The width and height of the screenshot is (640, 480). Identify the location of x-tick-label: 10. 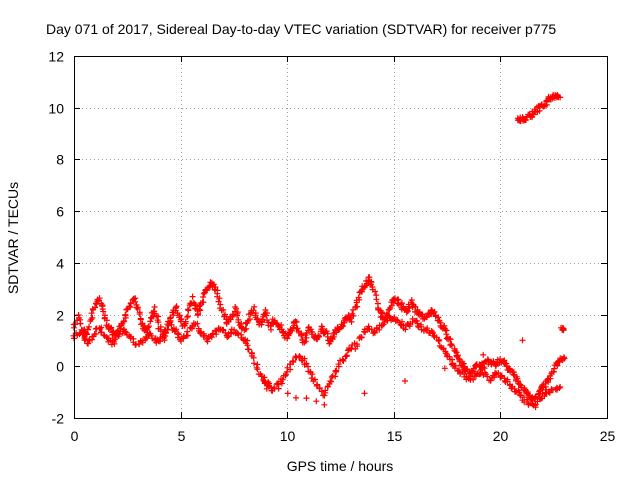
(288, 436).